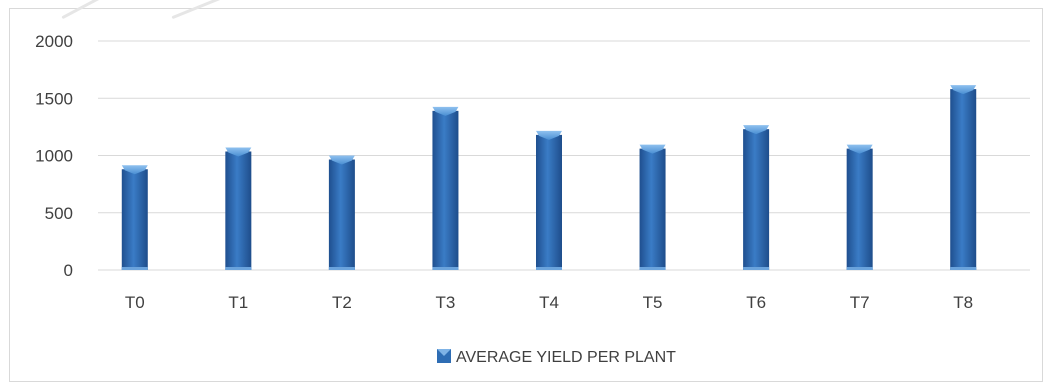 This screenshot has height=386, width=1047. I want to click on legend: AVERAGE YIELD PER PLANT, so click(556, 357).